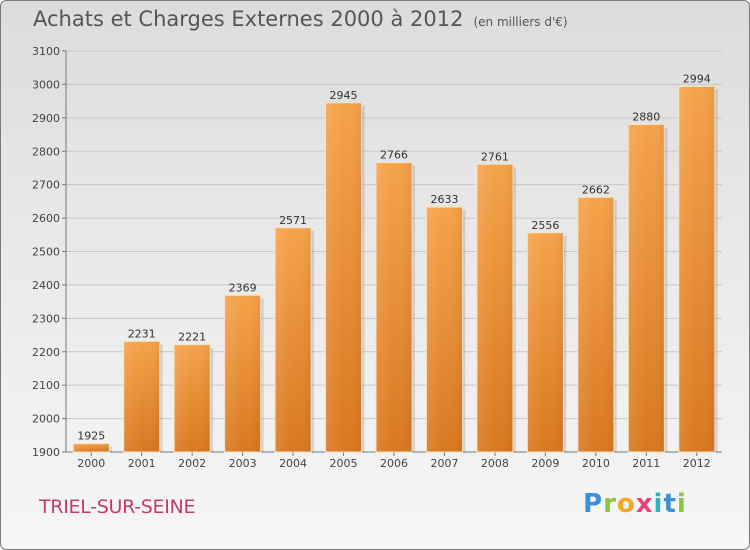 This screenshot has width=750, height=550. I want to click on data-label: 2880, so click(646, 117).